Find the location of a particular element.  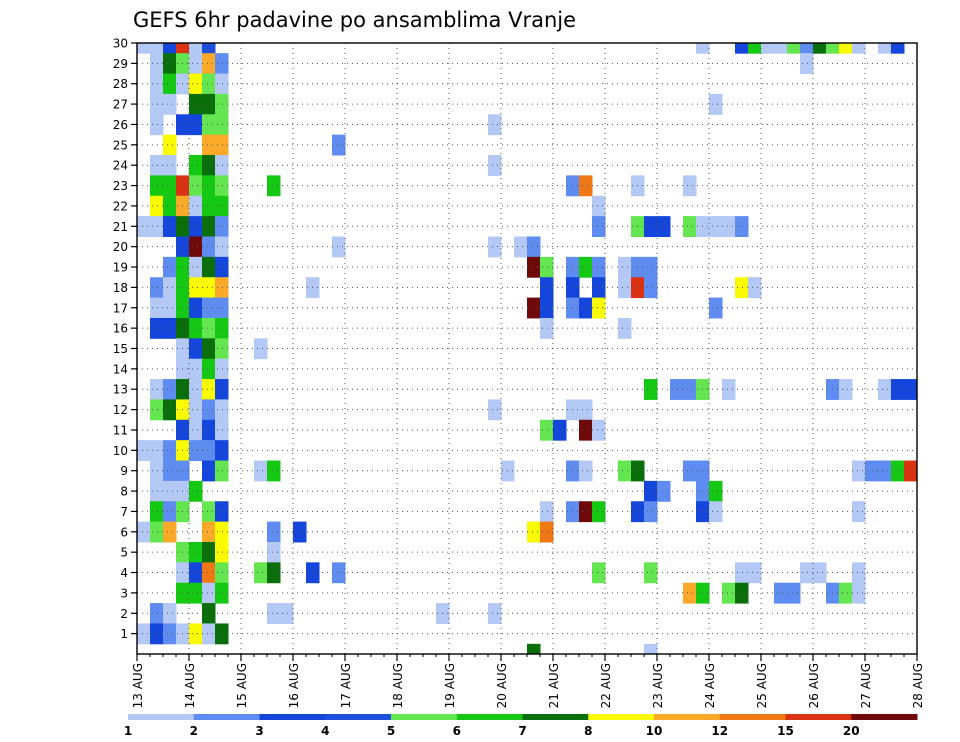

y-tick-label: 20 is located at coordinates (120, 247).